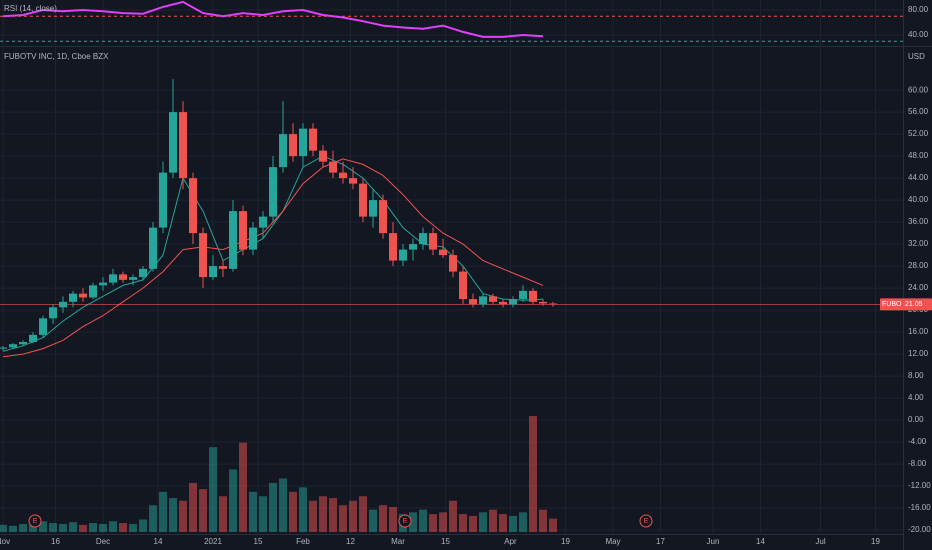 This screenshot has width=932, height=550. What do you see at coordinates (916, 375) in the screenshot?
I see `y-tick-label: 8.00` at bounding box center [916, 375].